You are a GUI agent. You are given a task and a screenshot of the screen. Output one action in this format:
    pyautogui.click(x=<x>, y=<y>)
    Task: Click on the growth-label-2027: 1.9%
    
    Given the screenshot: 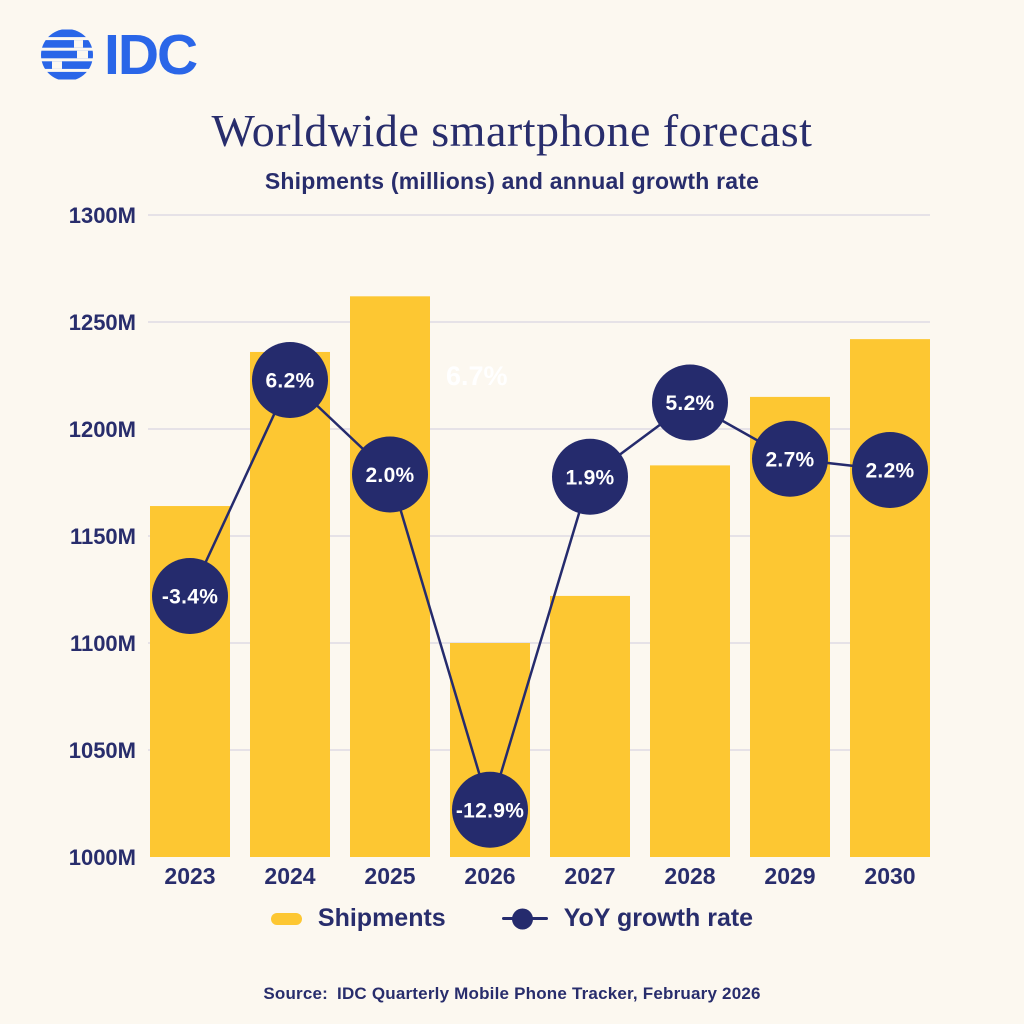 What is the action you would take?
    pyautogui.click(x=589, y=477)
    